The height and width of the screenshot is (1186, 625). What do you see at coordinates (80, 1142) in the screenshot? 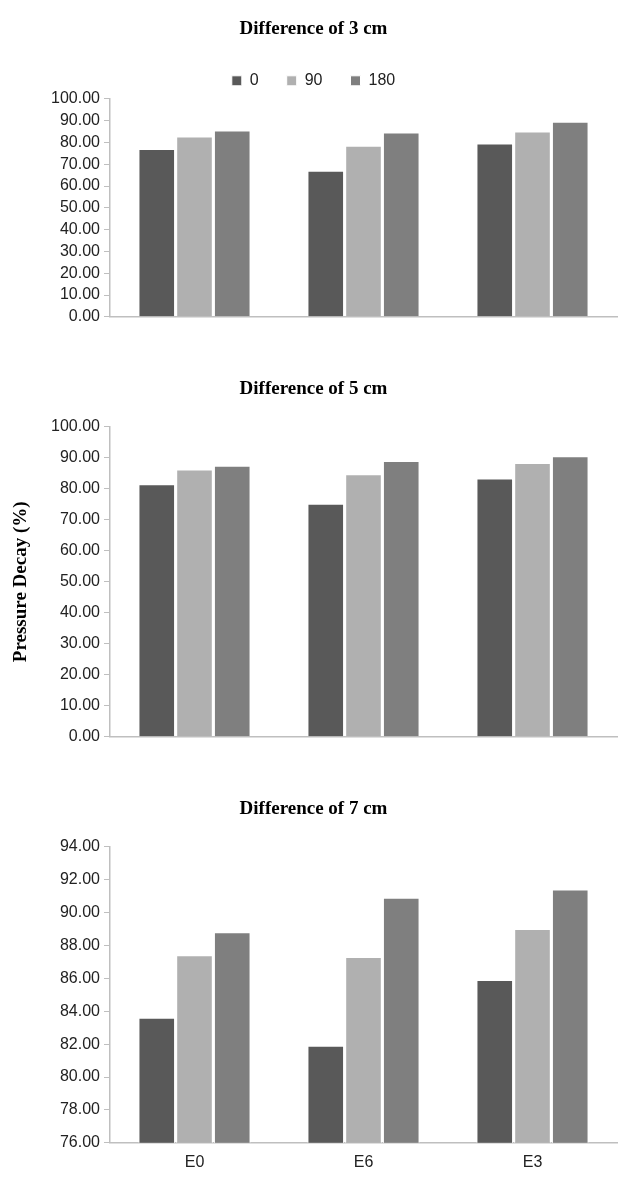
I see `y-tick-label: 76.00` at bounding box center [80, 1142].